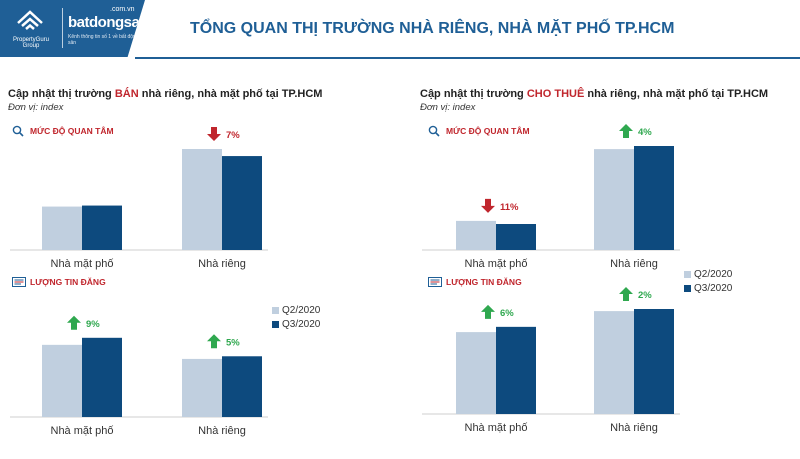 The width and height of the screenshot is (800, 459). What do you see at coordinates (93, 324) in the screenshot?
I see `change-label: 9%` at bounding box center [93, 324].